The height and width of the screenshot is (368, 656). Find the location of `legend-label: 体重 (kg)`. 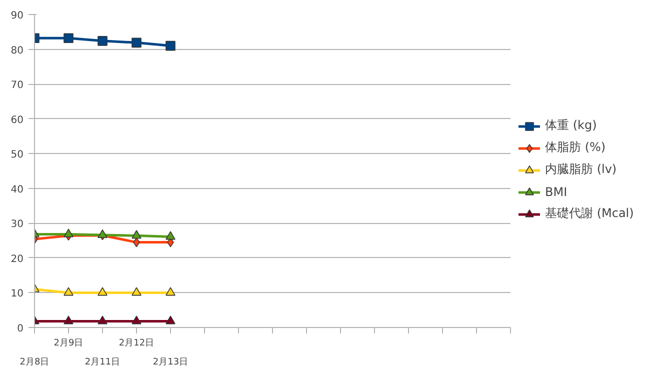

legend-label: 体重 (kg) is located at coordinates (571, 125).